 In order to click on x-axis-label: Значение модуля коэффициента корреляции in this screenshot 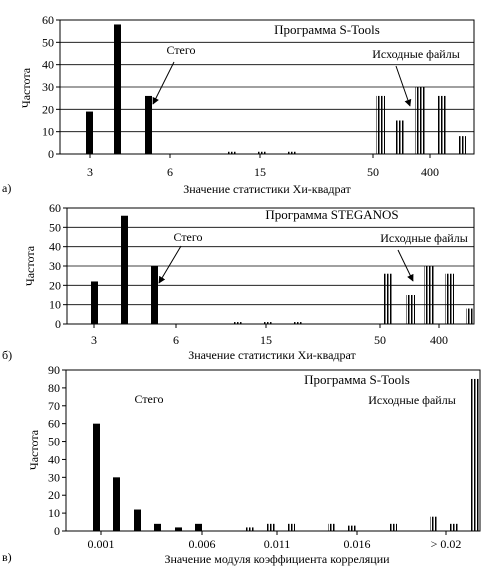, I will do `click(277, 559)`.